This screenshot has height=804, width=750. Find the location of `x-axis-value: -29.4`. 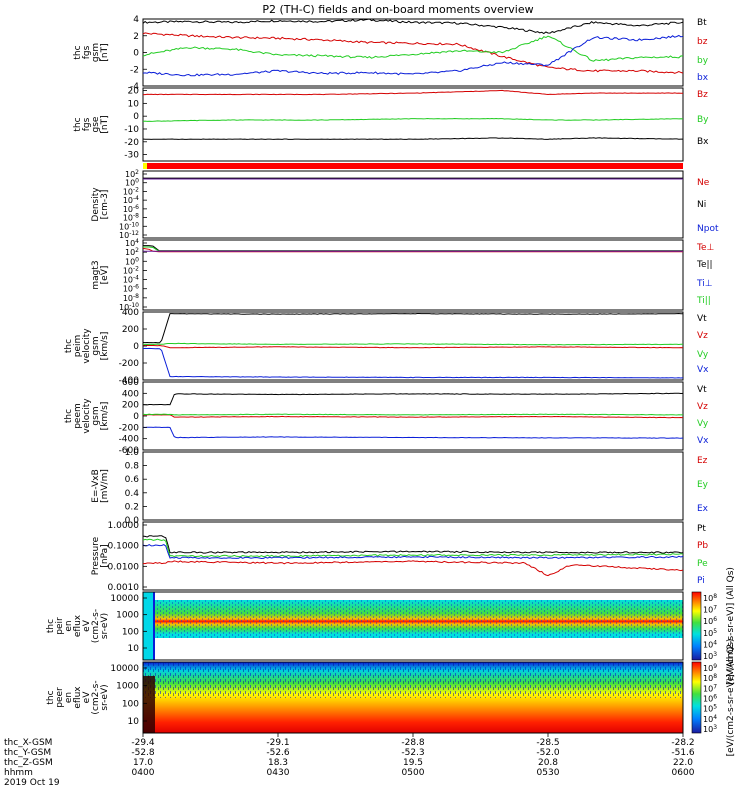

x-axis-value: -29.4 is located at coordinates (143, 743).